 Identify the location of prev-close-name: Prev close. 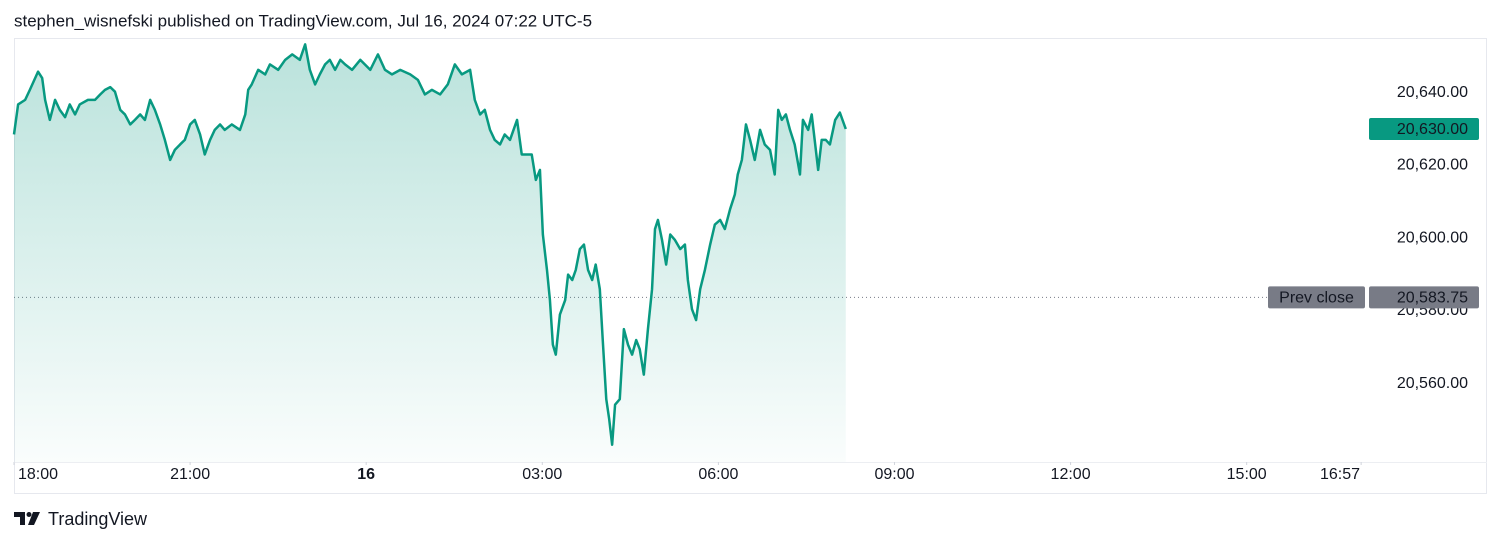
(1316, 298).